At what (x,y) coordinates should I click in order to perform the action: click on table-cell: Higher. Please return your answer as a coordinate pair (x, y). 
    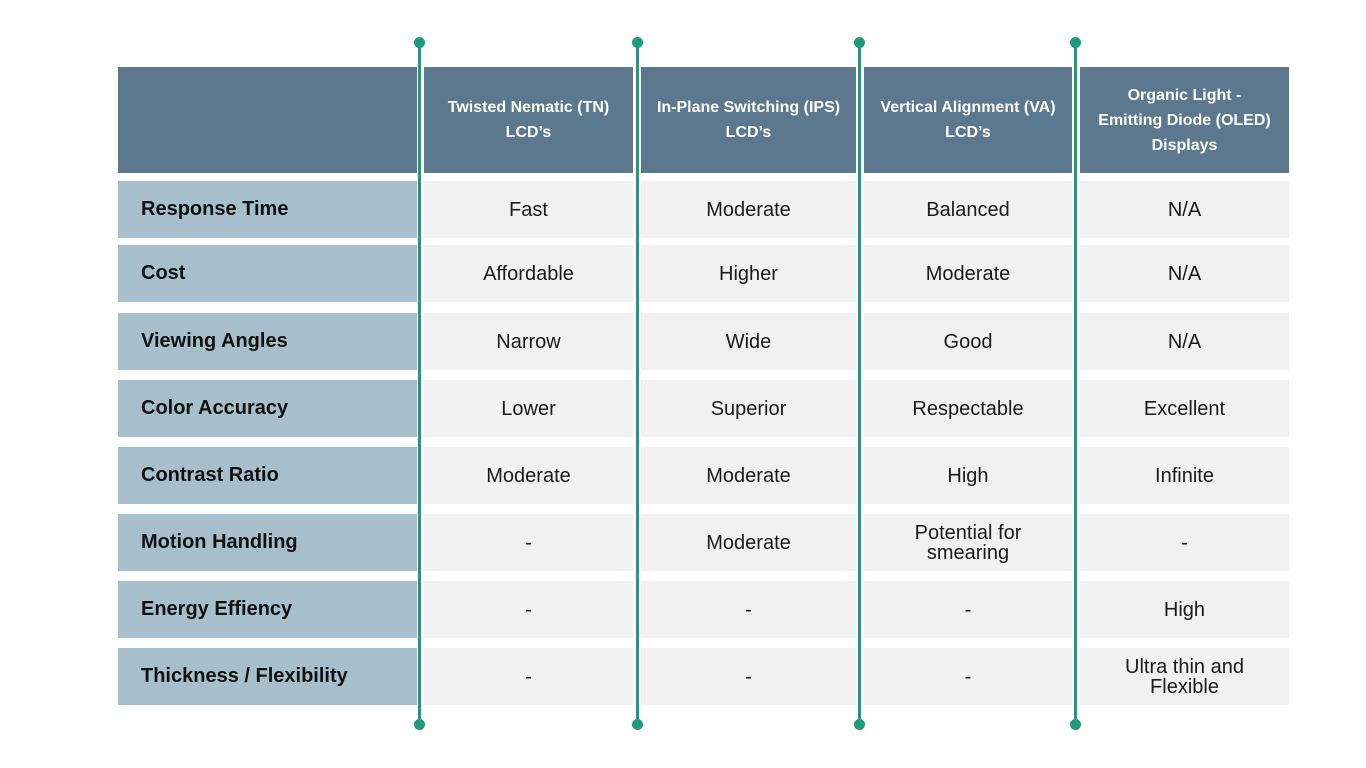
    Looking at the image, I should click on (748, 273).